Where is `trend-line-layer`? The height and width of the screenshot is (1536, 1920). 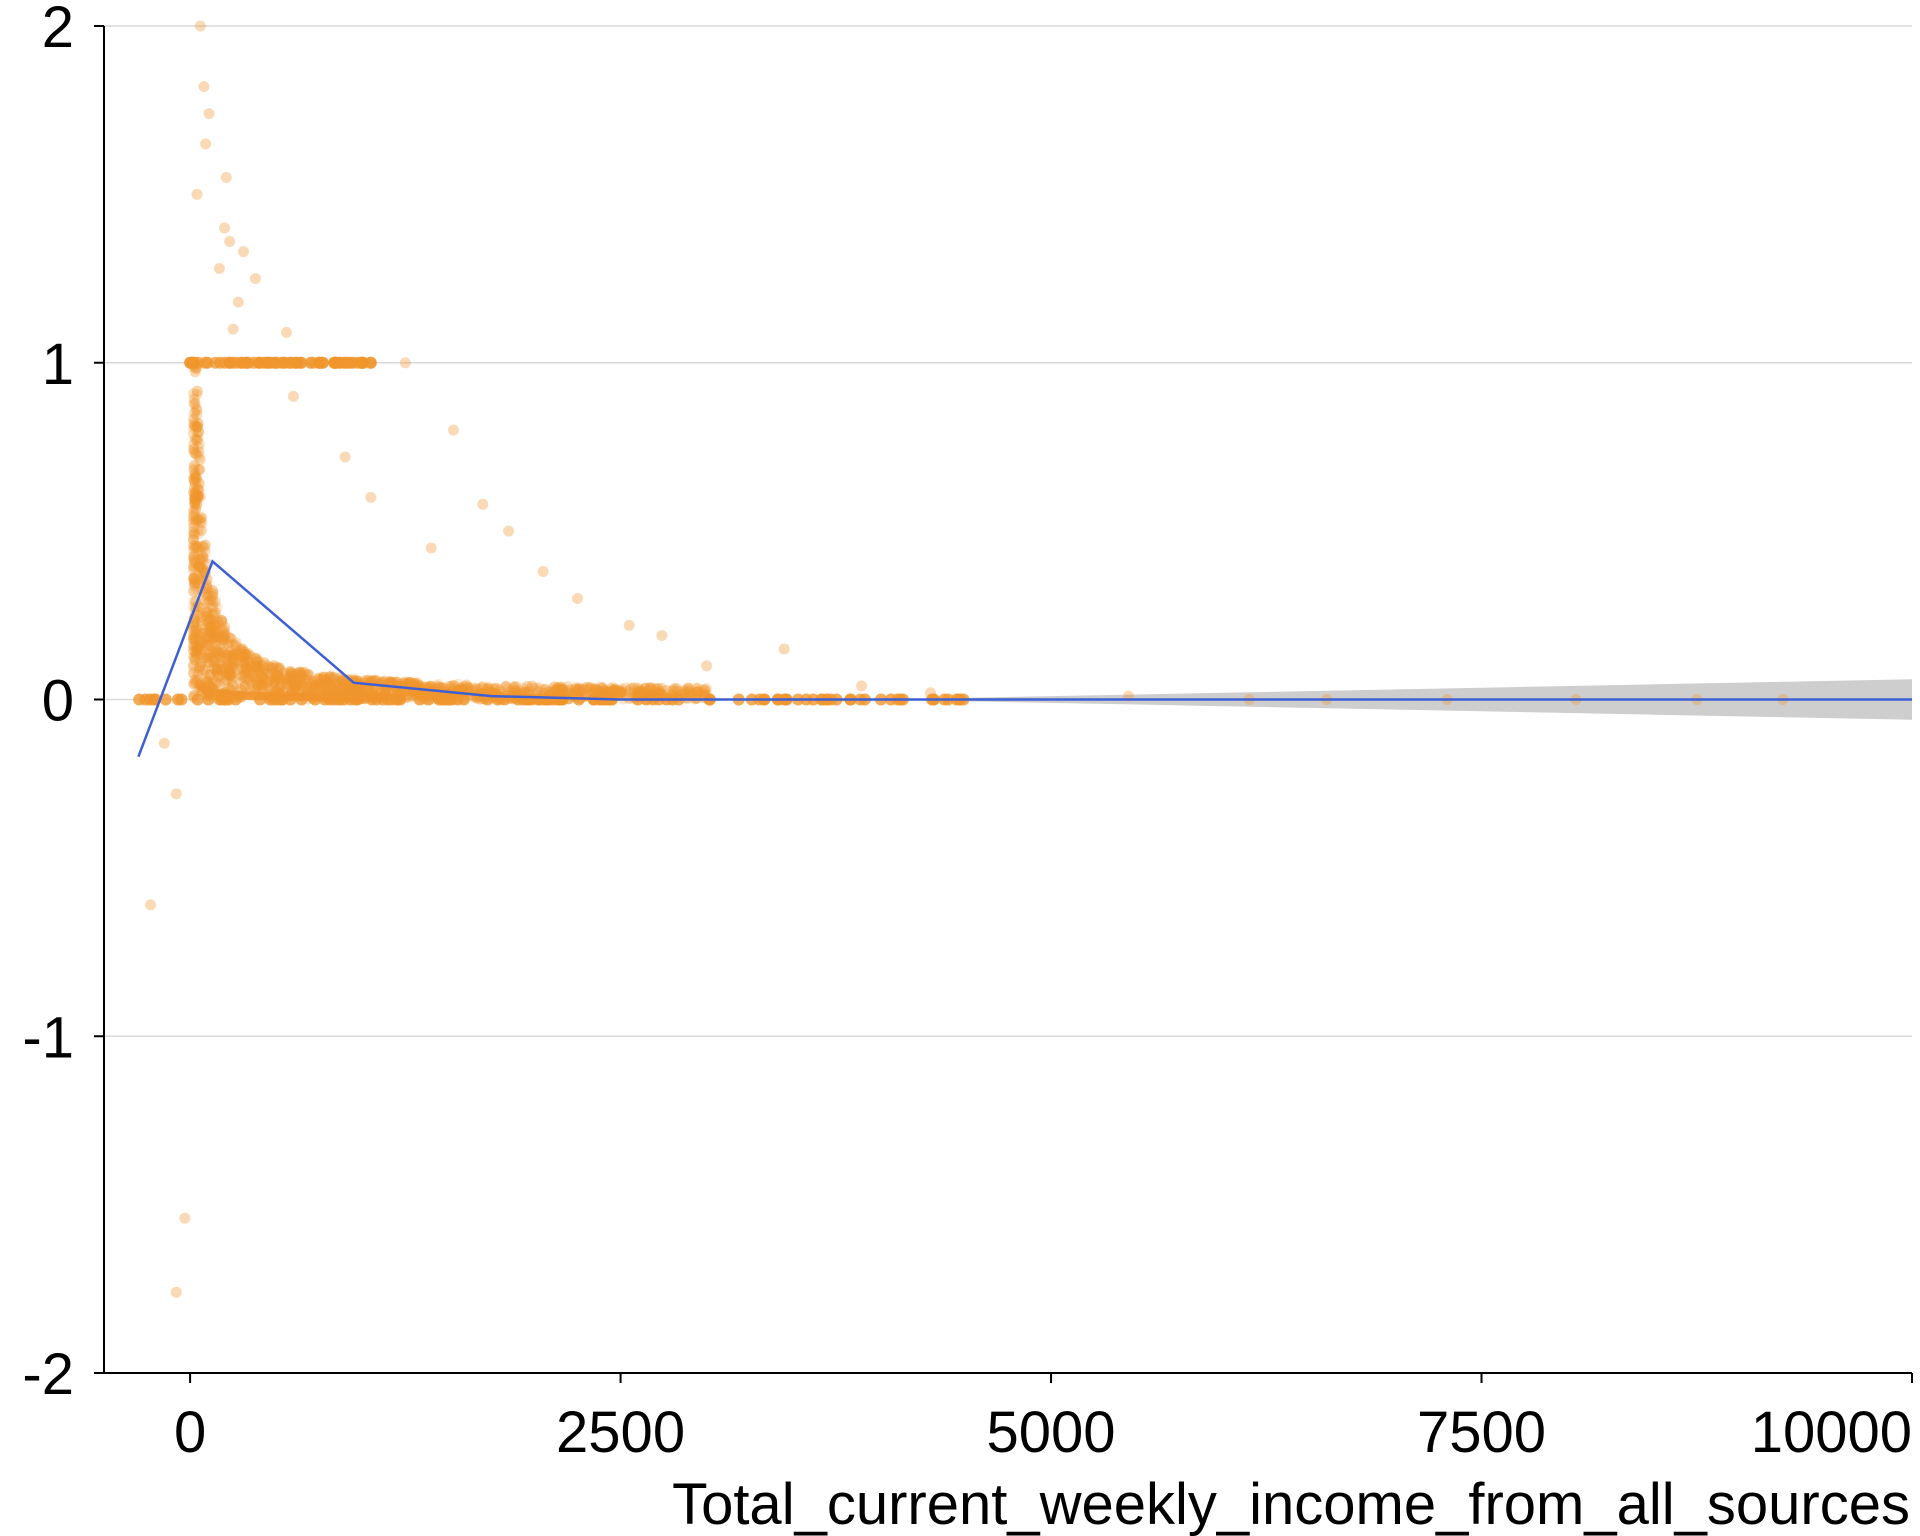
trend-line-layer is located at coordinates (1024, 658).